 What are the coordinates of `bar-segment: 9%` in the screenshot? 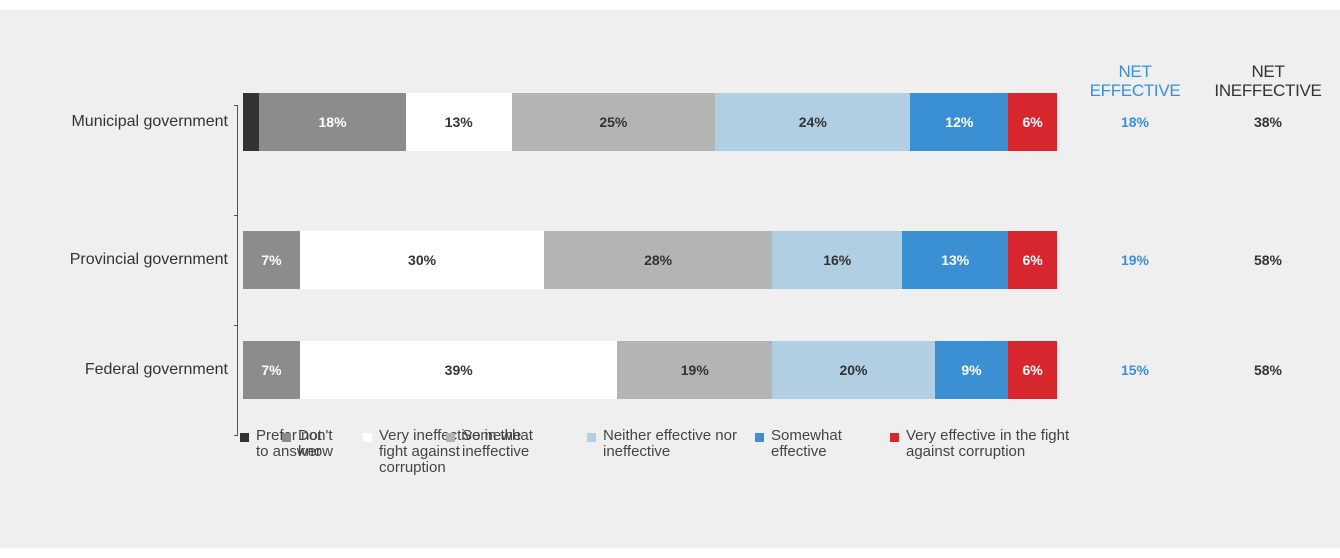 It's located at (971, 370).